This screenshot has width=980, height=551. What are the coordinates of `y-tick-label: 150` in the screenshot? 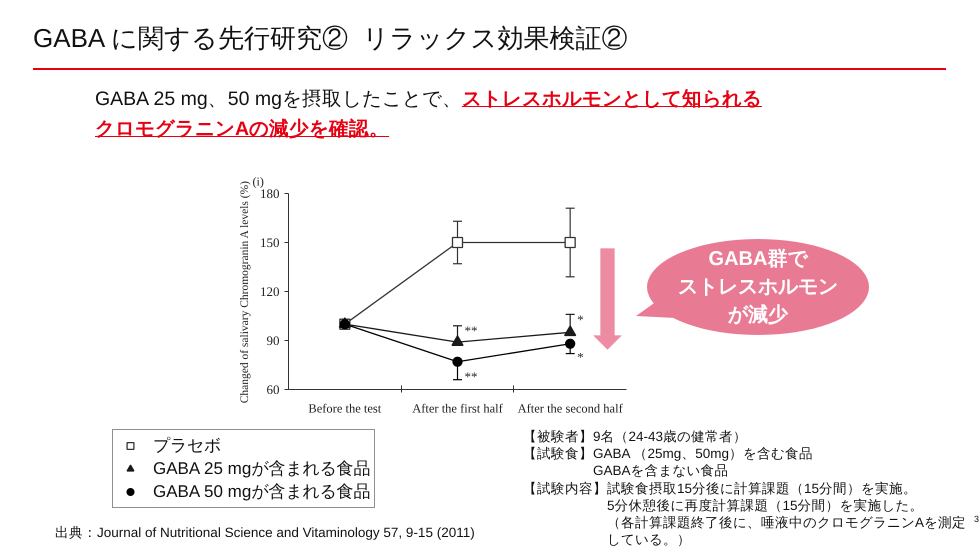 It's located at (270, 242).